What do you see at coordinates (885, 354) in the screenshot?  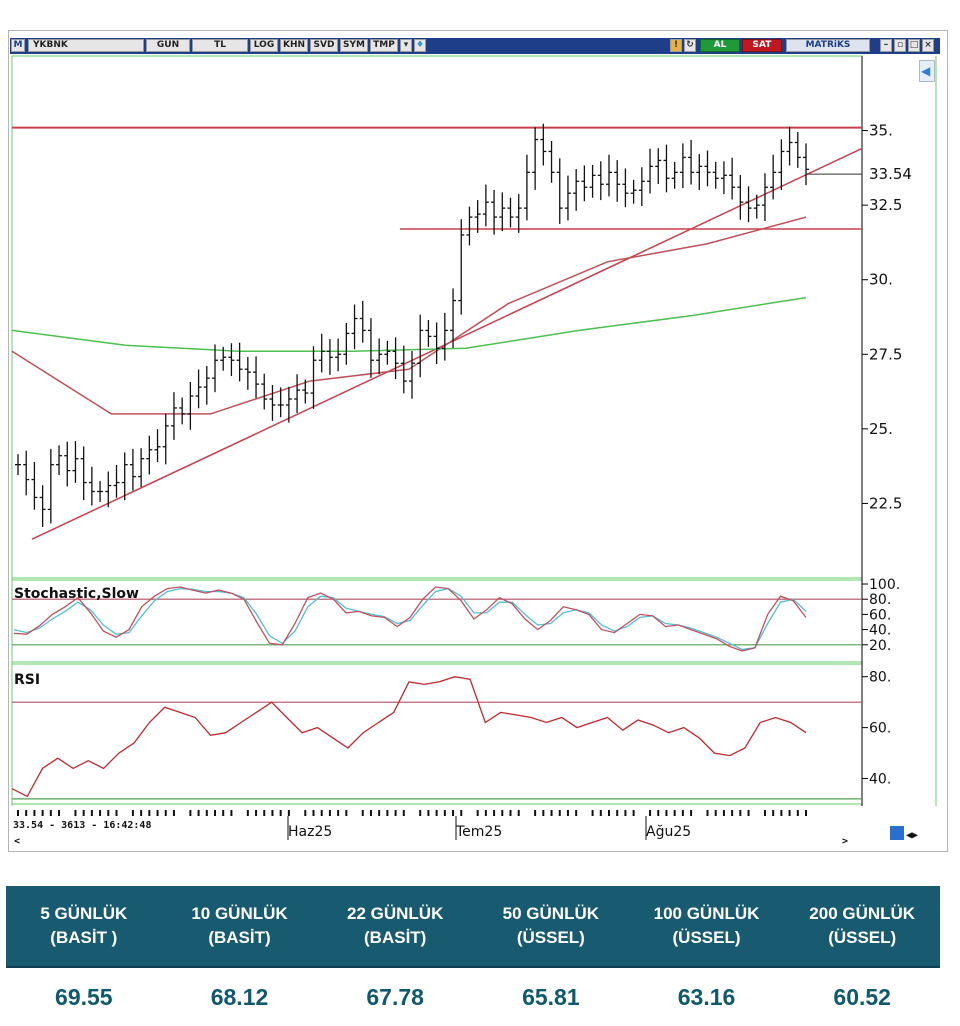 I see `price-tick-label: 27.5` at bounding box center [885, 354].